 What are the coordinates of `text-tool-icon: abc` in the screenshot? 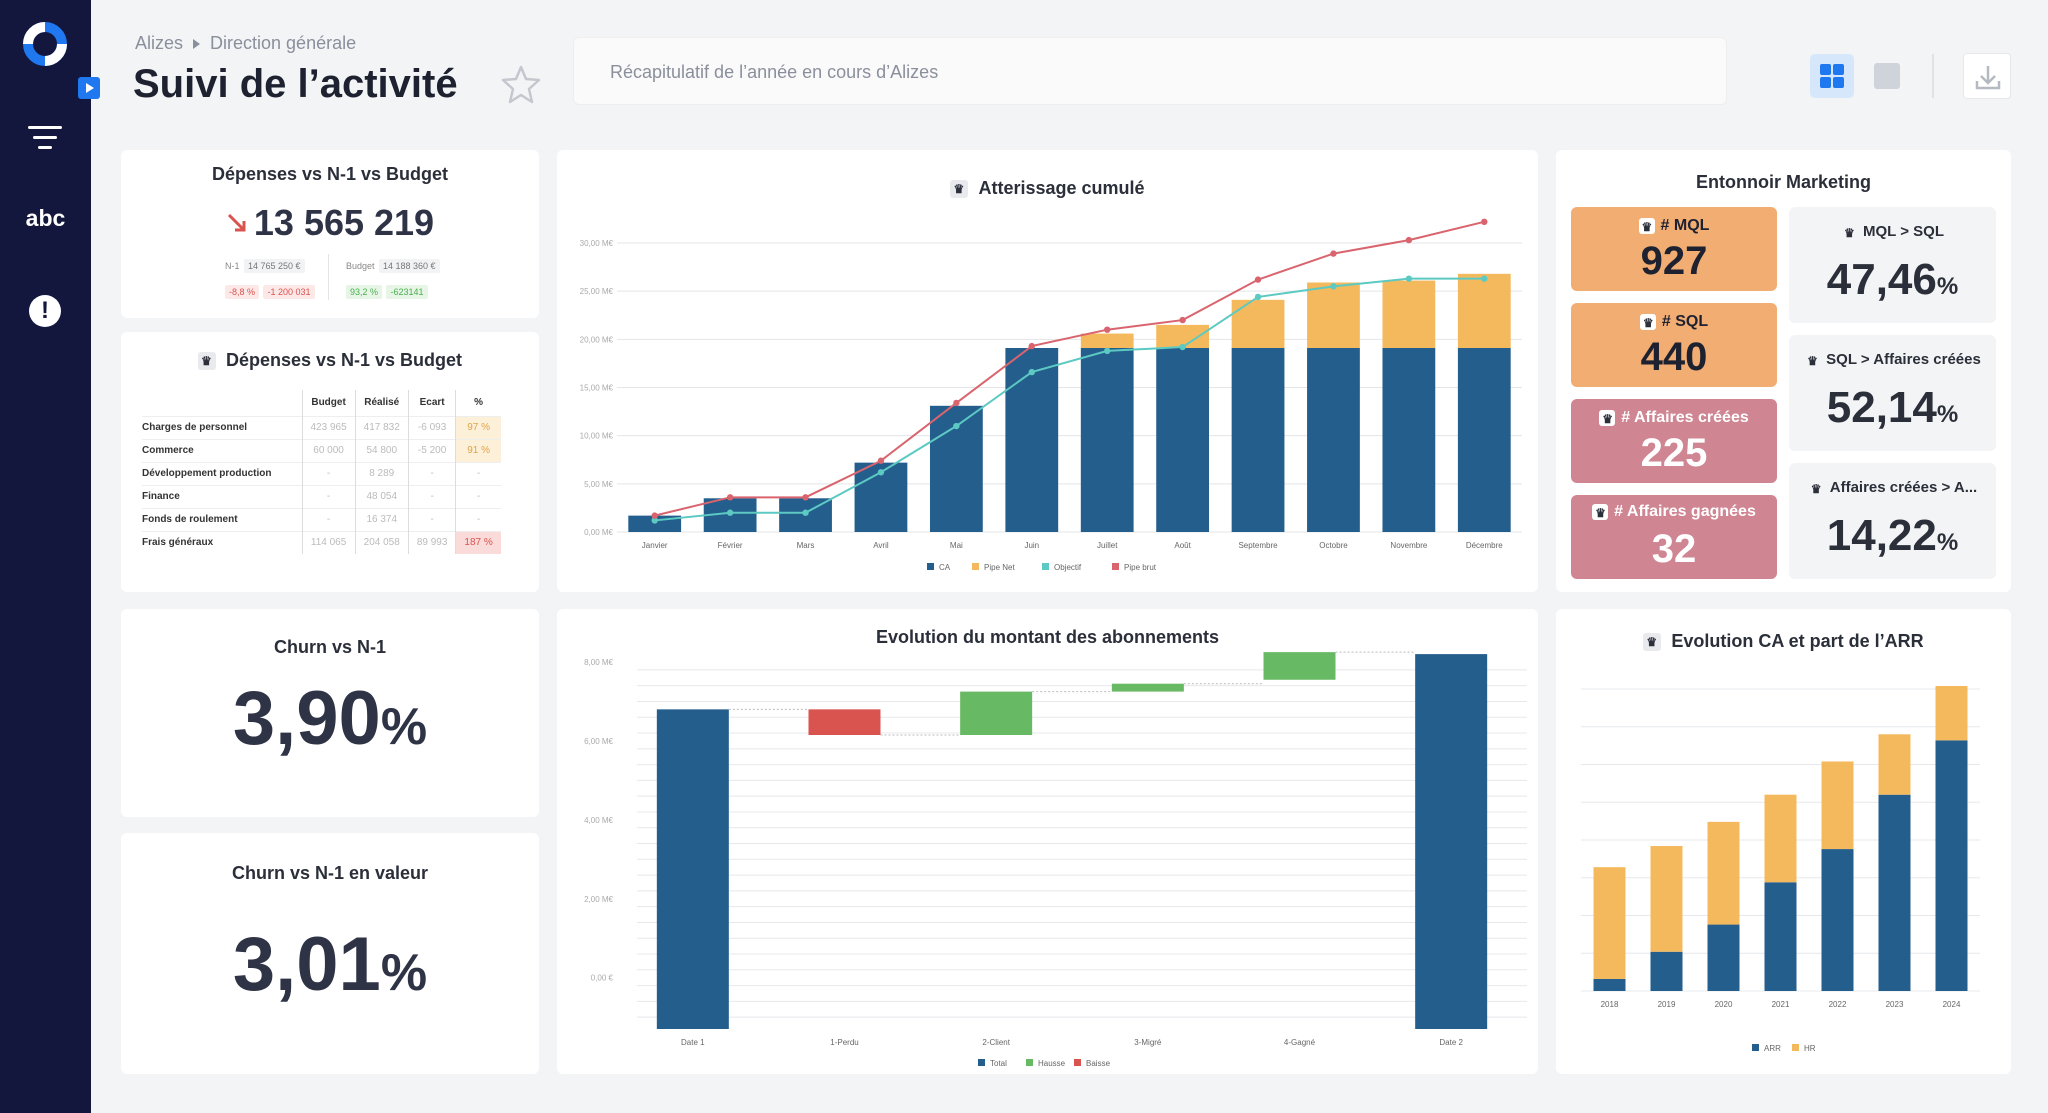 It's located at (45, 218).